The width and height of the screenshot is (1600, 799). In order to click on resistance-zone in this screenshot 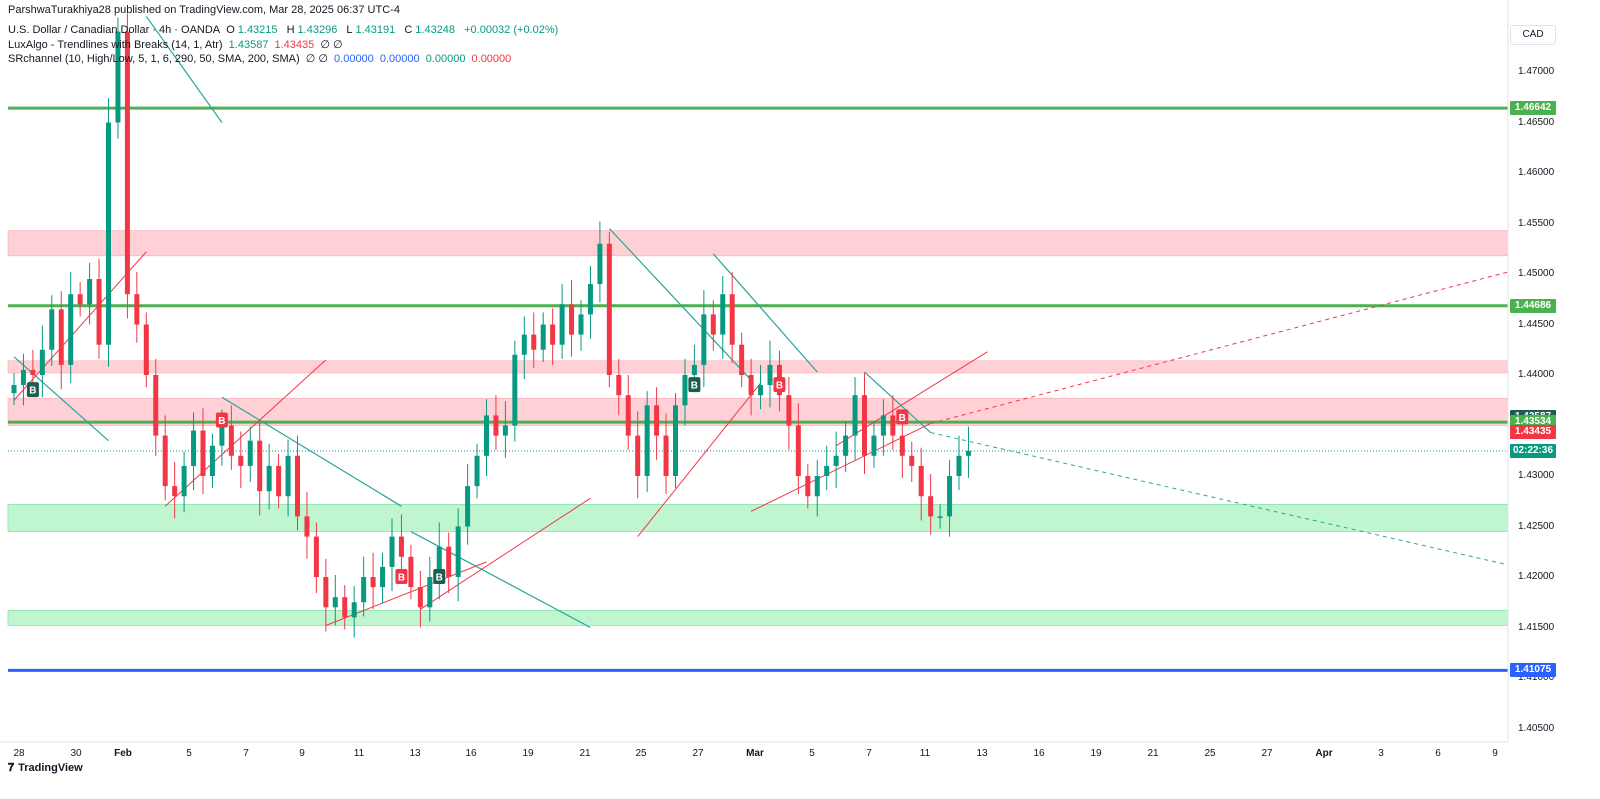, I will do `click(758, 243)`.